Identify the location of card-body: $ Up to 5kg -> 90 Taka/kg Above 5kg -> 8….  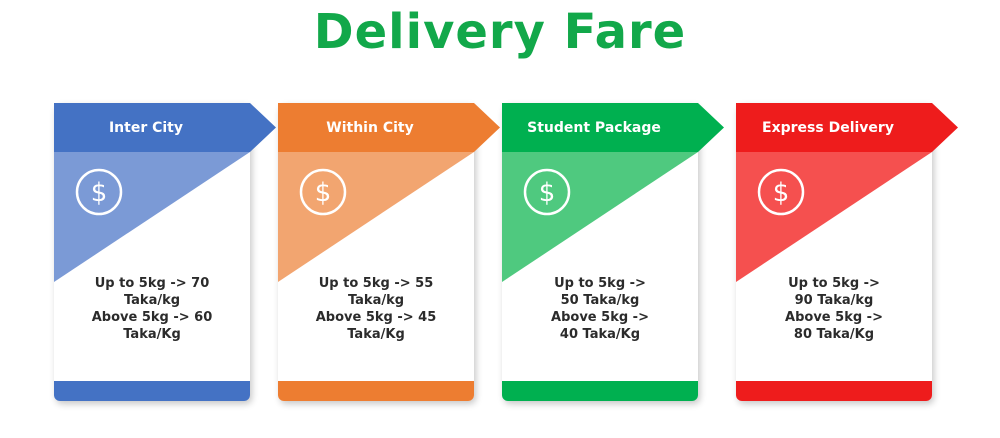
(834, 252).